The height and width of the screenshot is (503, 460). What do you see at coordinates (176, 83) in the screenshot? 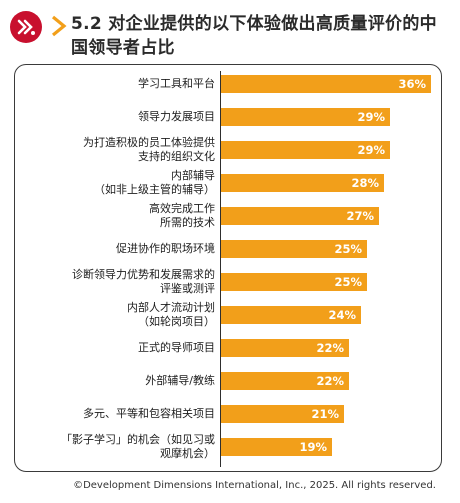
I see `category-label: 学习工具和平台` at bounding box center [176, 83].